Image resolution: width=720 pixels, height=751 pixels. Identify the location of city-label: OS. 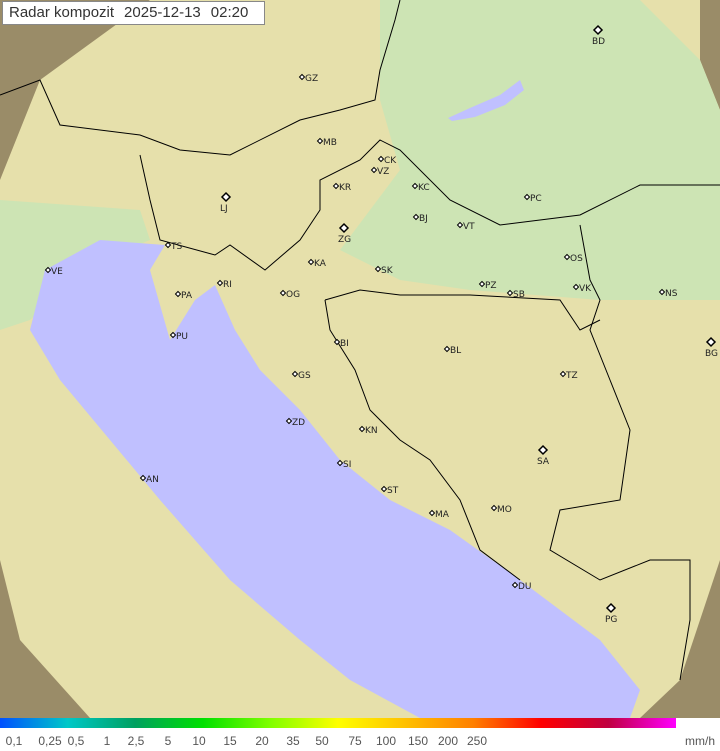
(576, 259).